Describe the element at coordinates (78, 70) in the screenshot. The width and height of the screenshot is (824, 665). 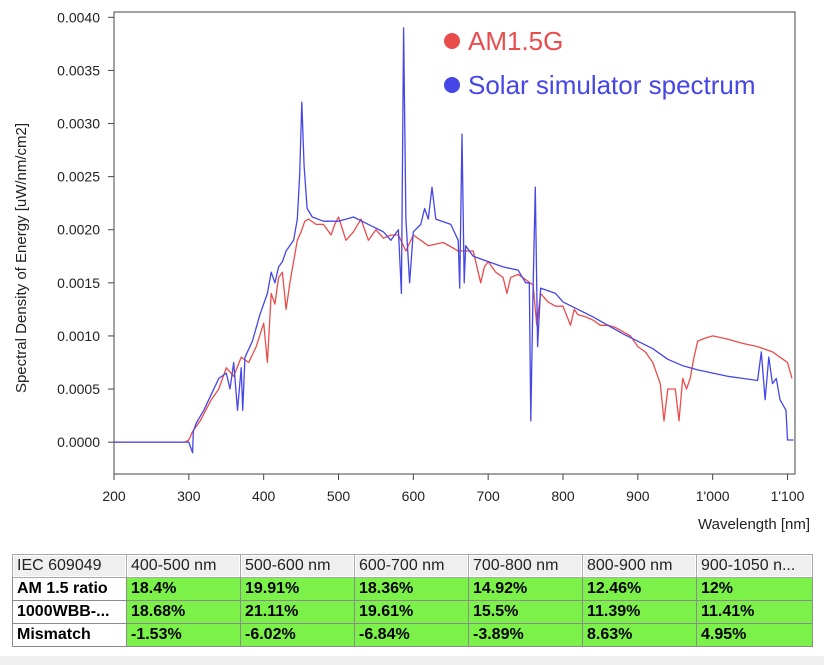
I see `y-tick-label: 0.0035` at that location.